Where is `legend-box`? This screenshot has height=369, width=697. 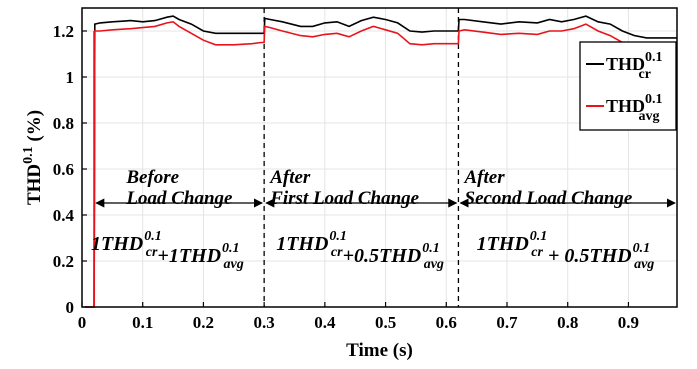 legend-box is located at coordinates (628, 86).